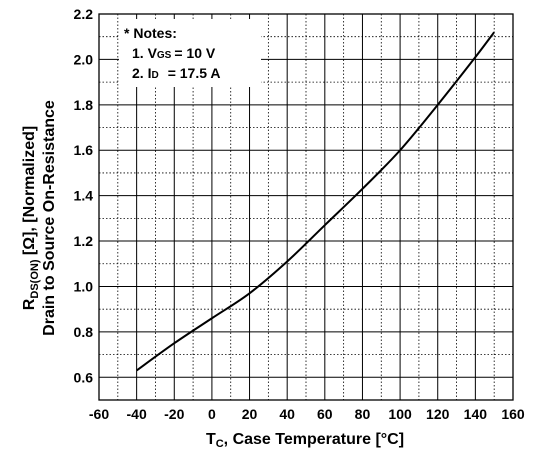 This screenshot has width=538, height=452. I want to click on y-tick-label: 1.6, so click(84, 150).